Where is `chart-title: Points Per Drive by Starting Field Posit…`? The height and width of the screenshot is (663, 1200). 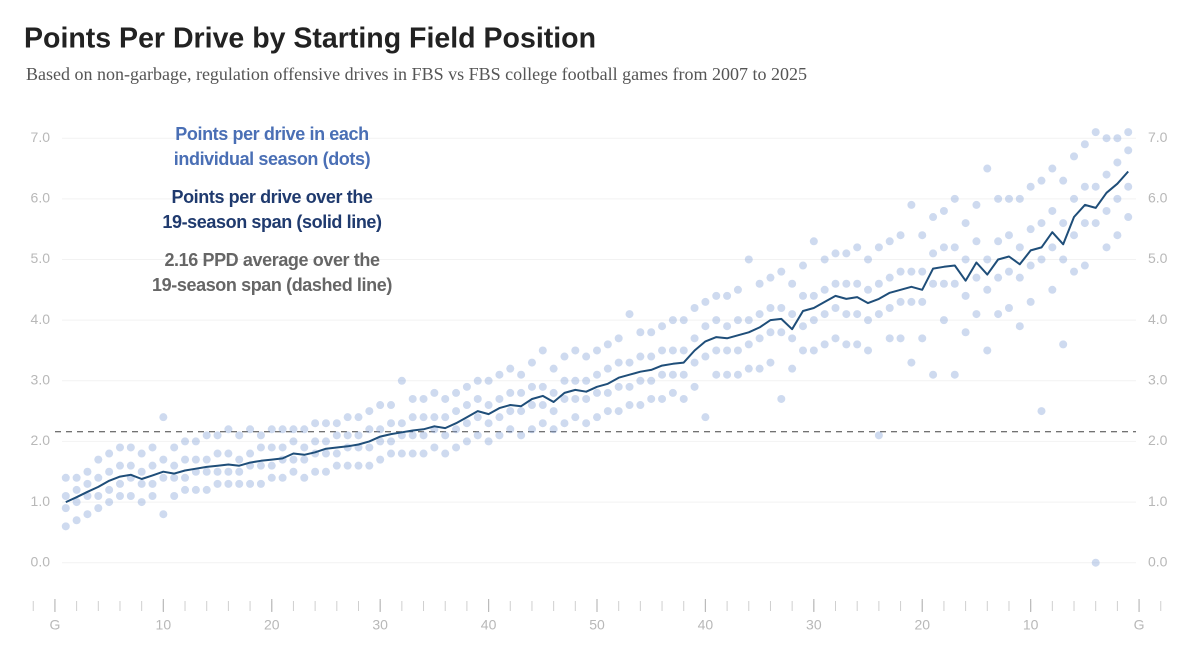 chart-title: Points Per Drive by Starting Field Posit… is located at coordinates (310, 39).